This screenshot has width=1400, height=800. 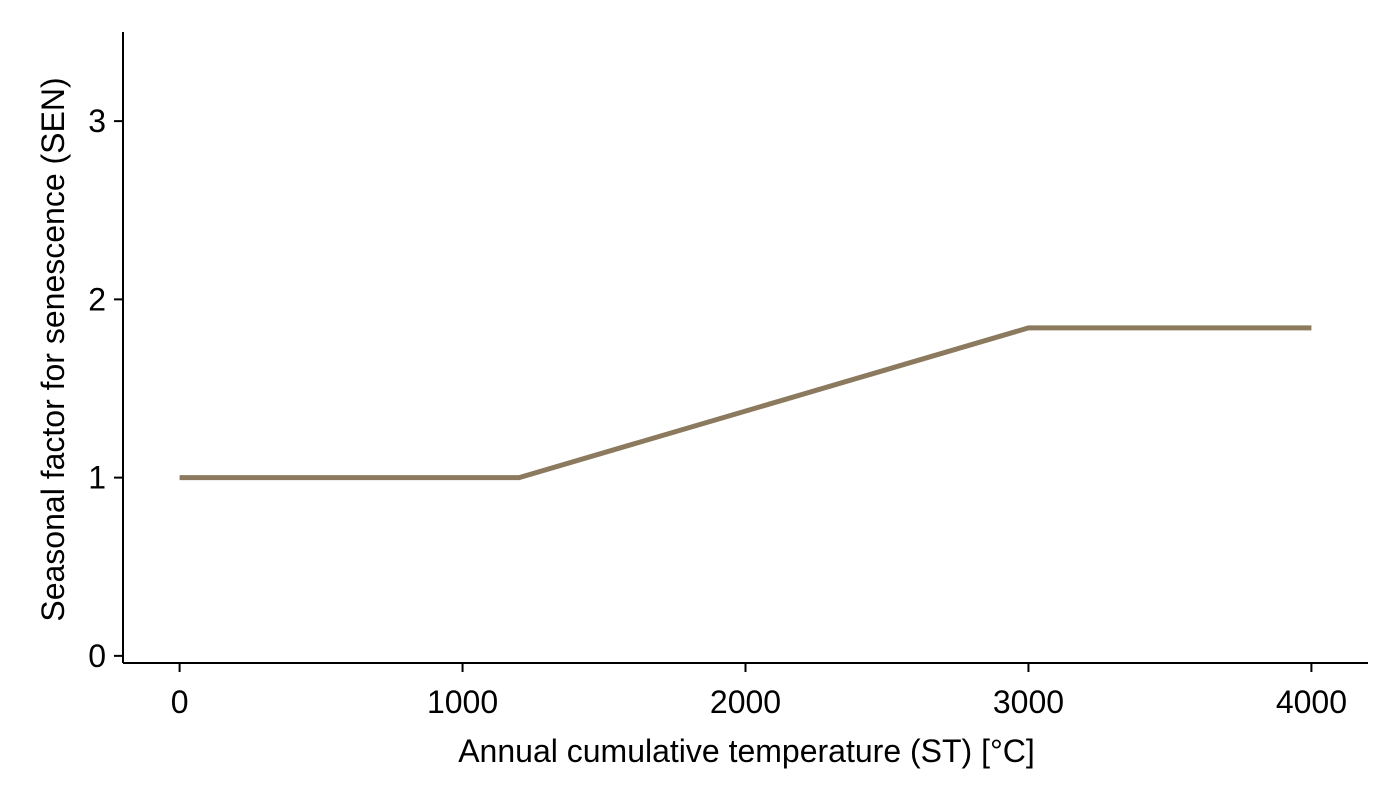 What do you see at coordinates (97, 656) in the screenshot?
I see `y-tick-label: 0` at bounding box center [97, 656].